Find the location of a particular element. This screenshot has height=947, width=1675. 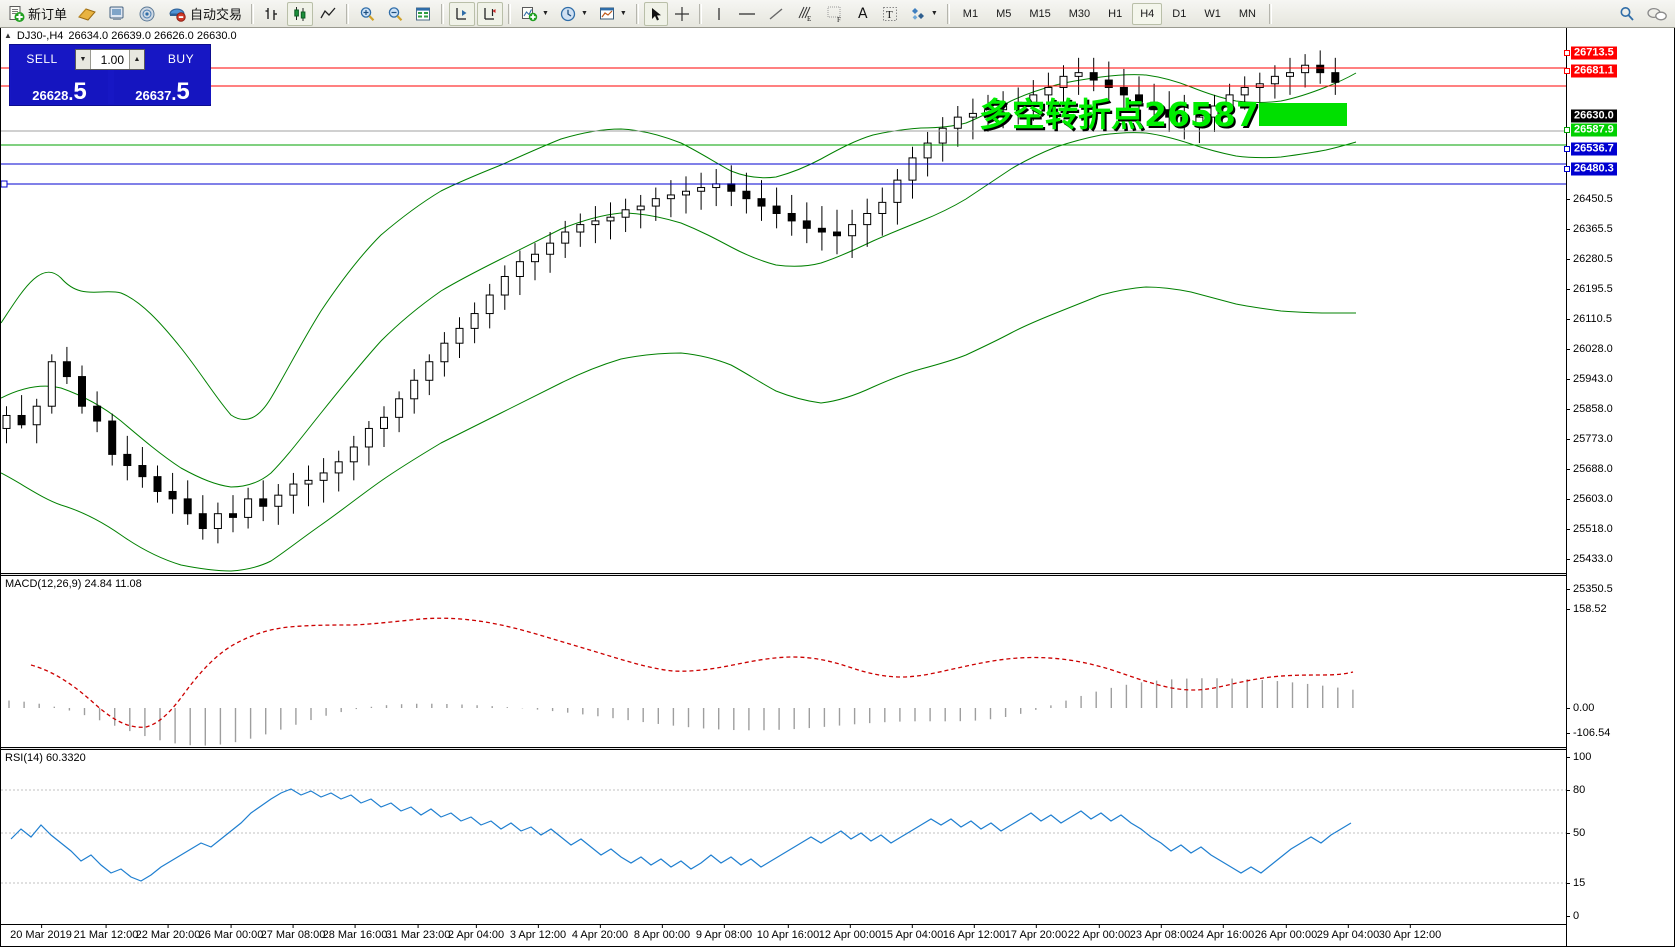

community-chat-button is located at coordinates (1657, 14).